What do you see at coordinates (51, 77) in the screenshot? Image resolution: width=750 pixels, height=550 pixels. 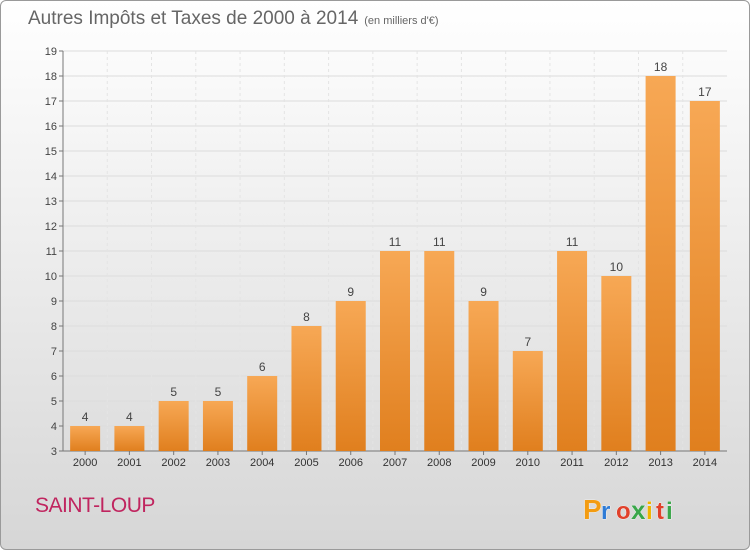 I see `y-tick-label: 18` at bounding box center [51, 77].